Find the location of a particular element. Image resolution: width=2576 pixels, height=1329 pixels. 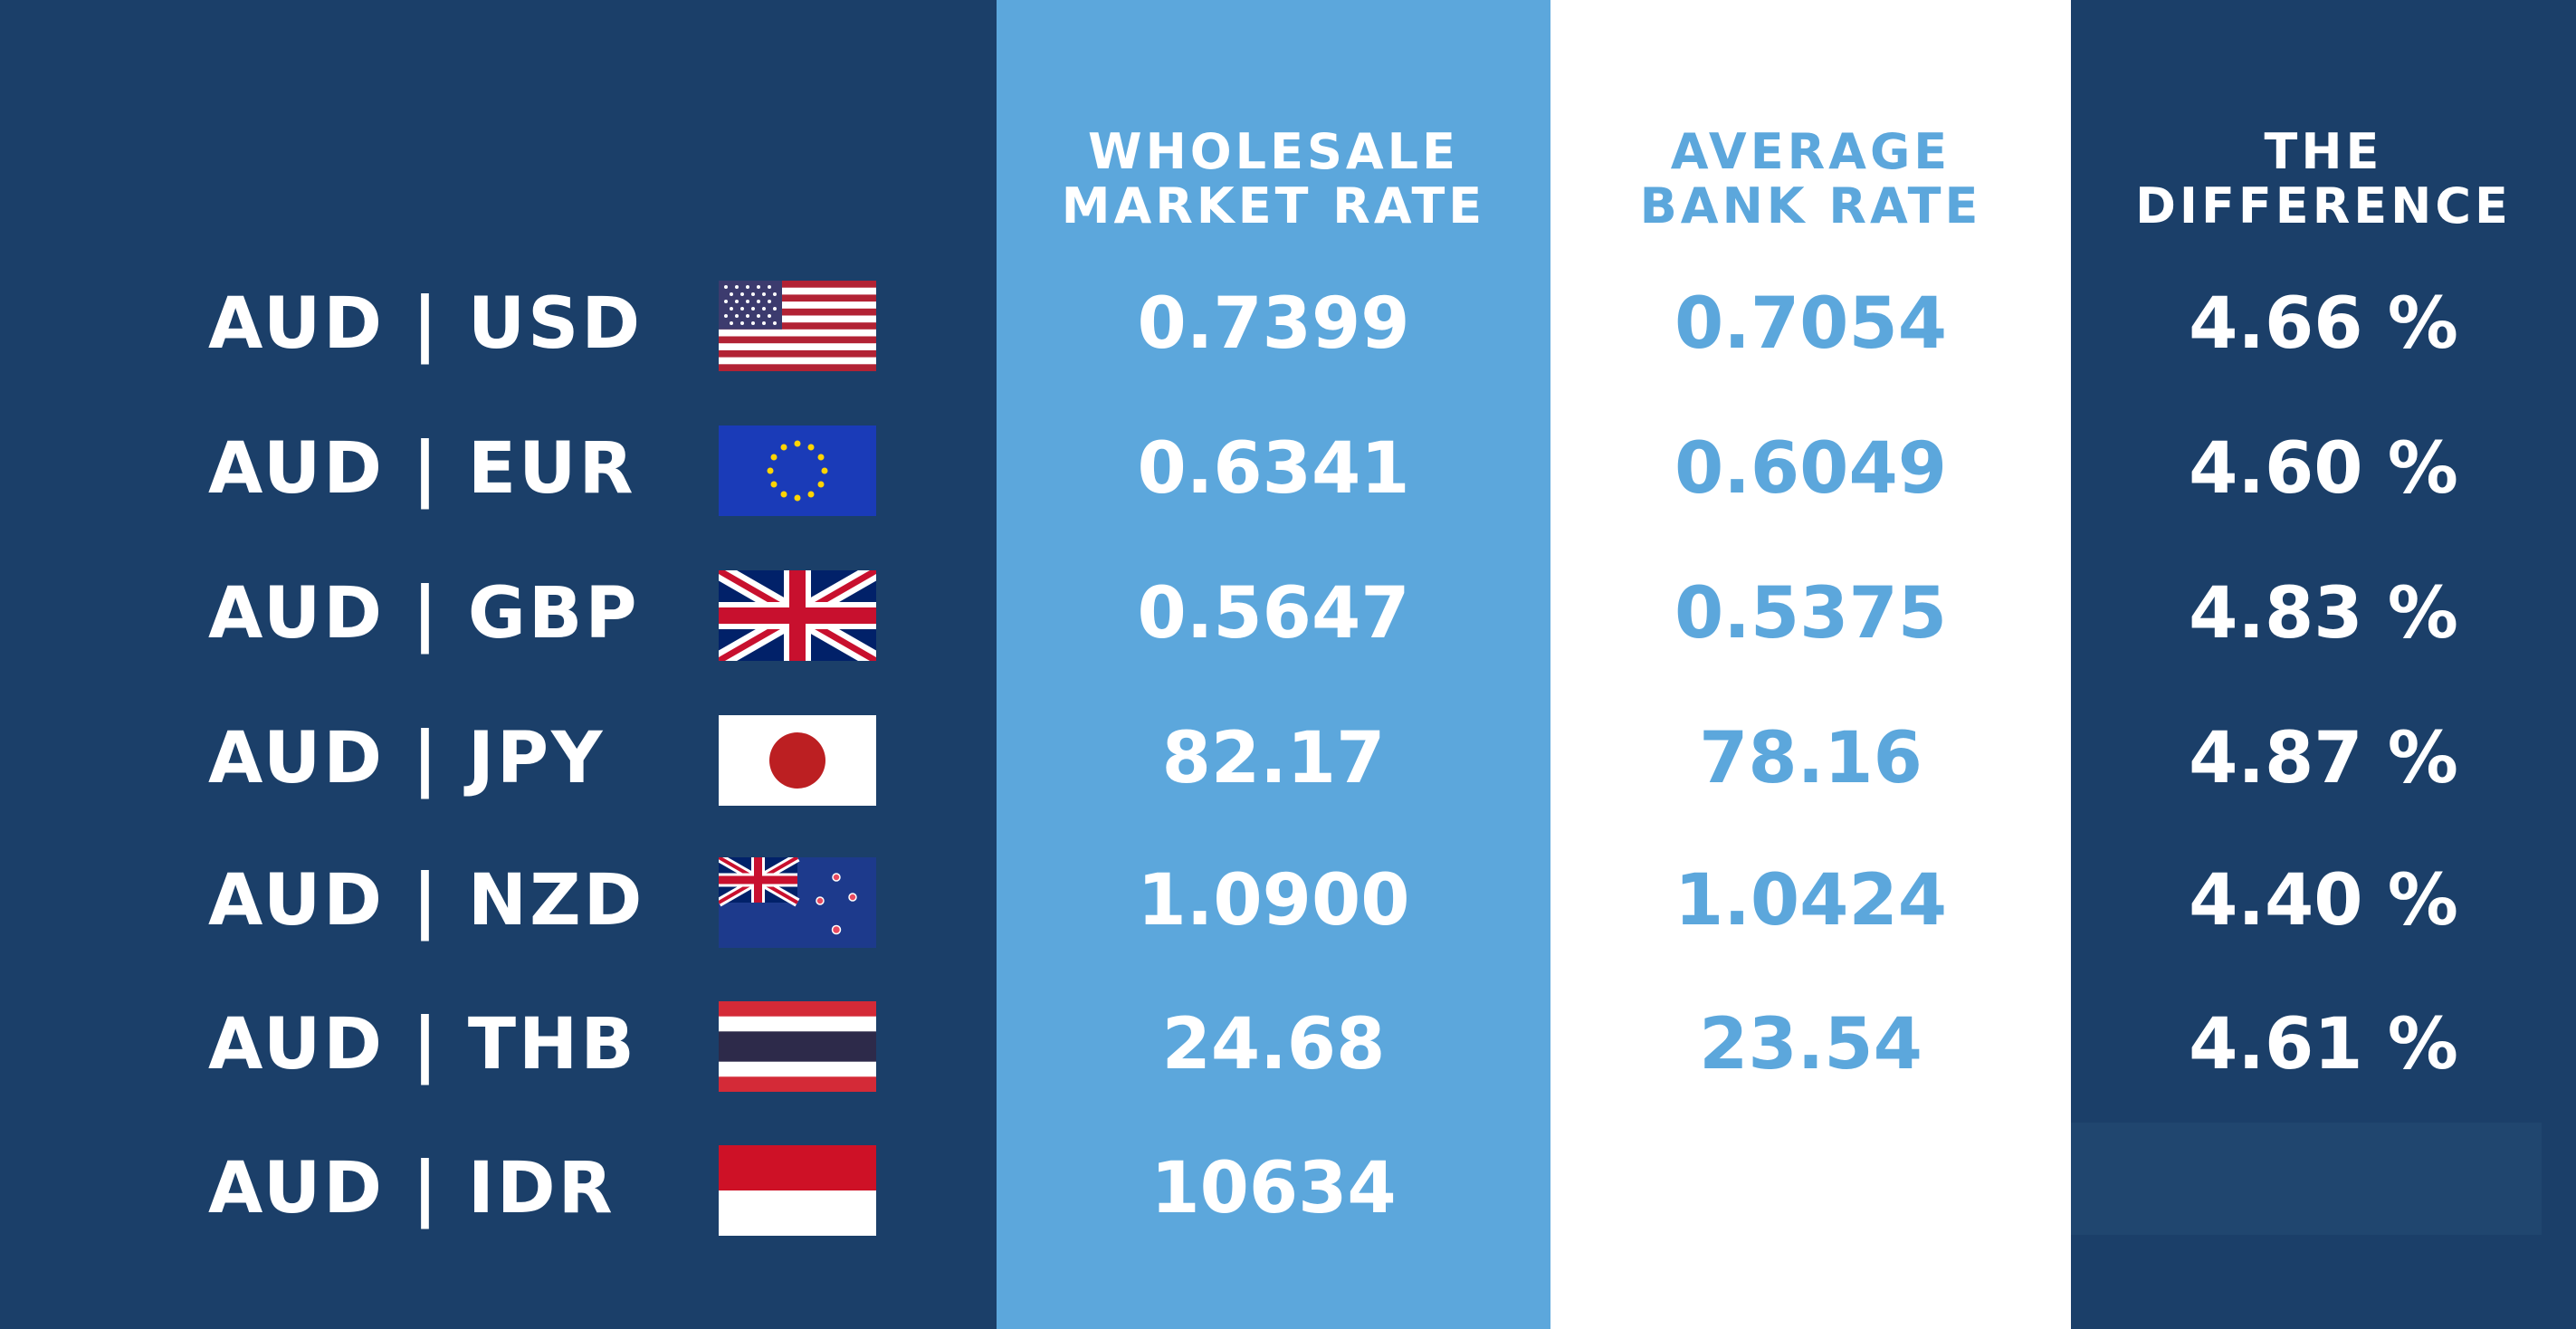

bank-rate: 78.16 is located at coordinates (1811, 758).